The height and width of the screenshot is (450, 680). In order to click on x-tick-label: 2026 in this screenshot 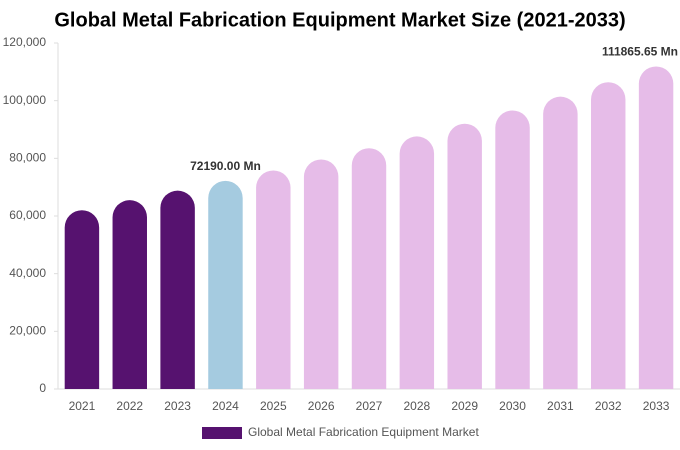, I will do `click(321, 406)`.